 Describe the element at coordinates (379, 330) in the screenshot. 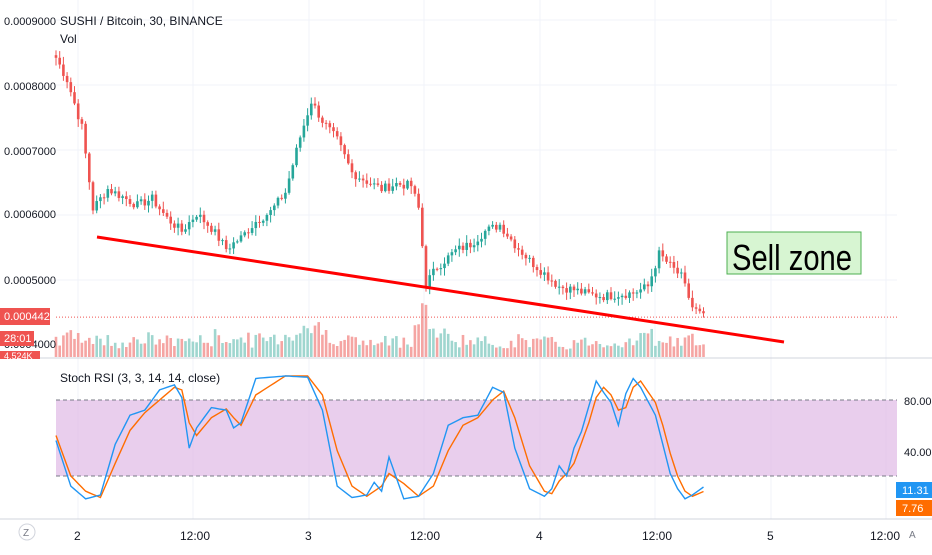

I see `volume-bars` at that location.